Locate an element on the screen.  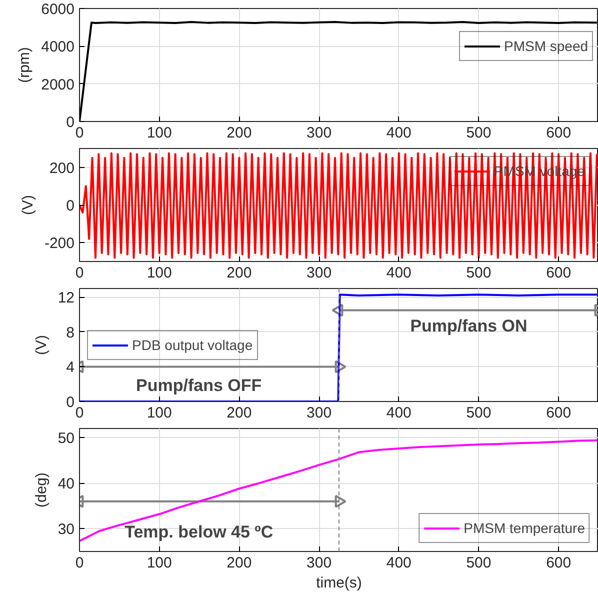
legend-label: PDB output voltage is located at coordinates (192, 344).